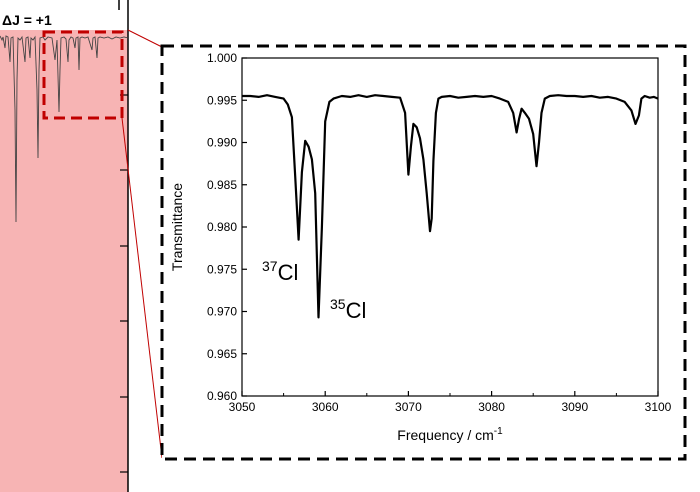 The width and height of the screenshot is (700, 492). What do you see at coordinates (222, 312) in the screenshot?
I see `y-tick-label: 0.970` at bounding box center [222, 312].